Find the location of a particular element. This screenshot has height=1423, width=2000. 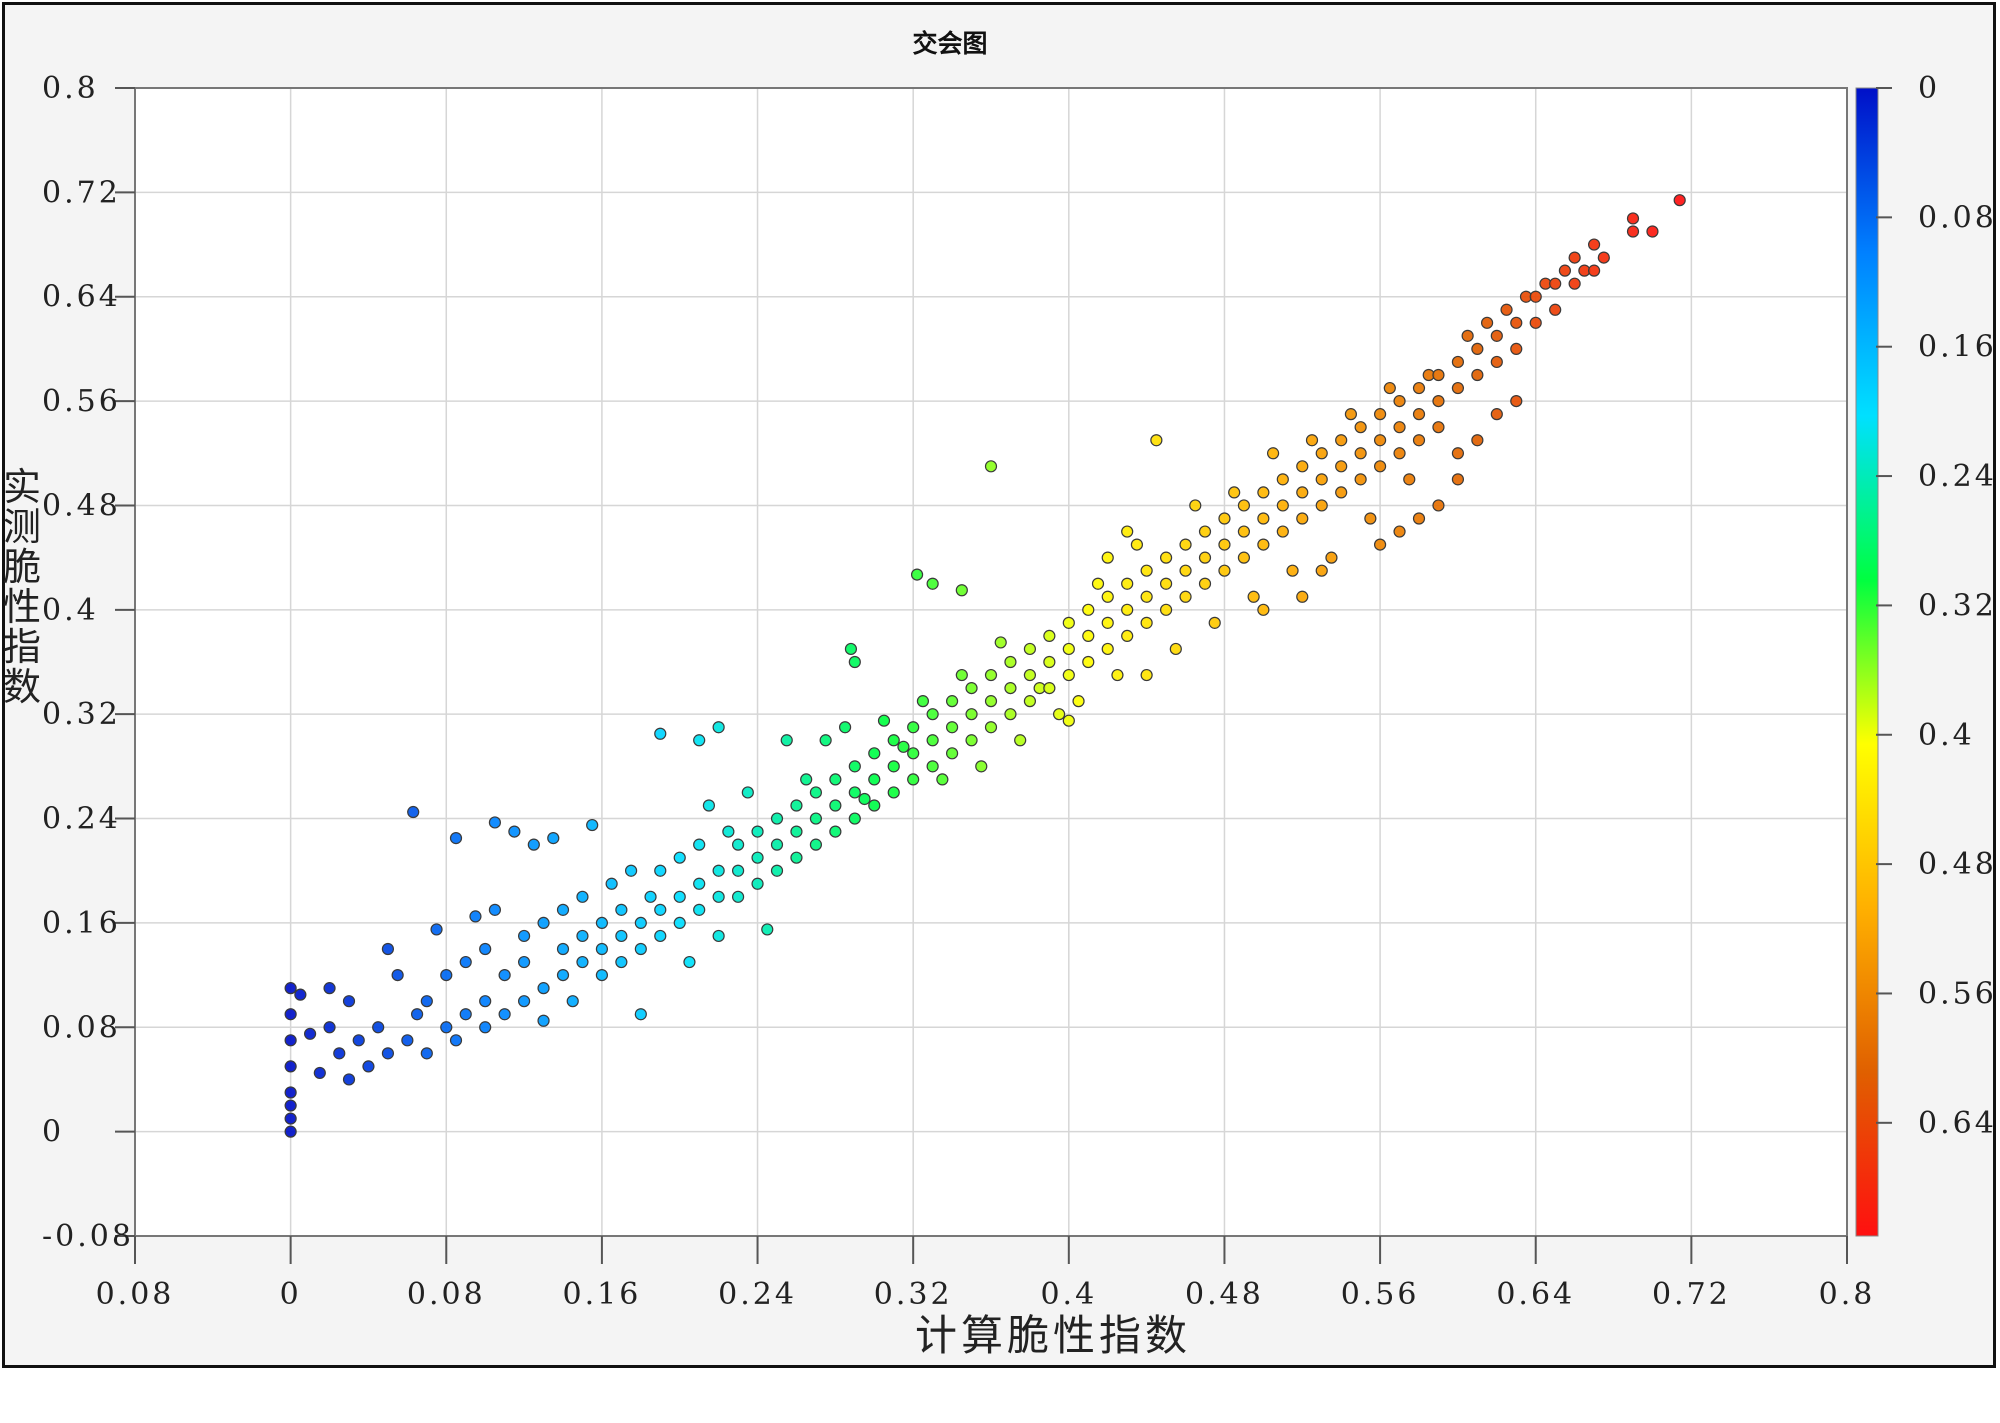

y-tick-label: 0.72 is located at coordinates (81, 192).